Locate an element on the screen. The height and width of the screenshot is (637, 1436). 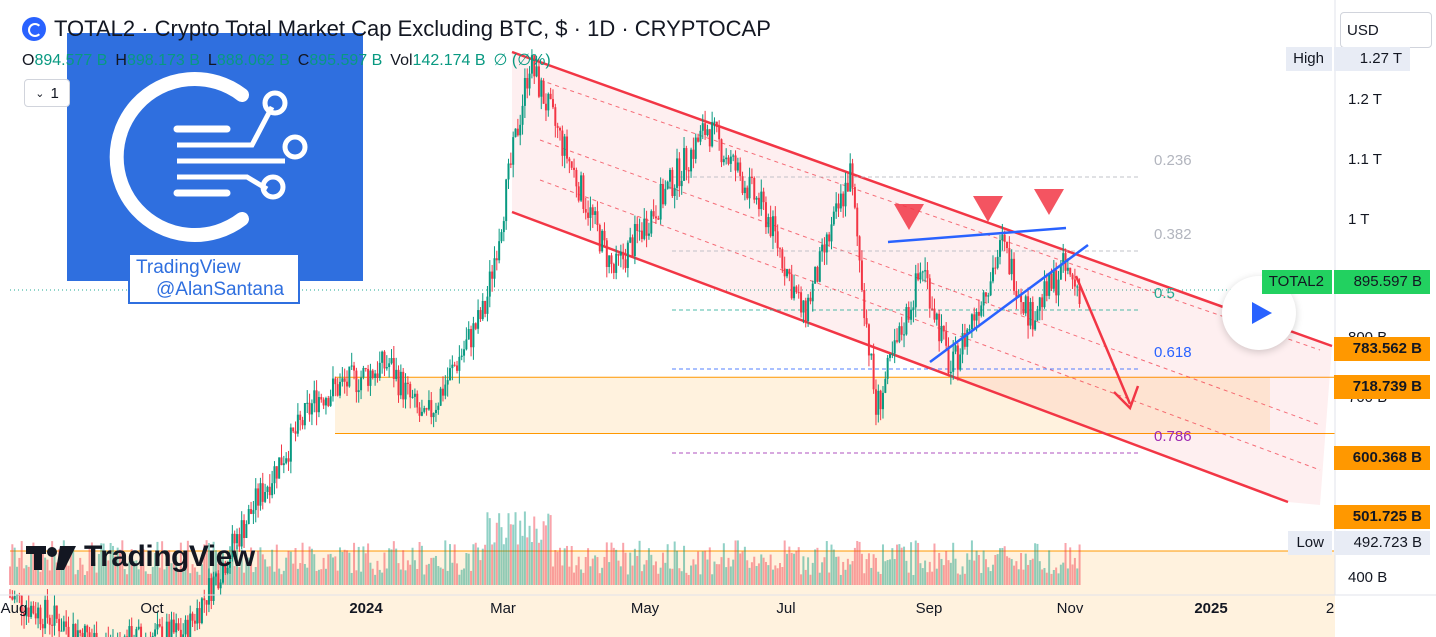
low-value: 492.723 B is located at coordinates (1382, 543).